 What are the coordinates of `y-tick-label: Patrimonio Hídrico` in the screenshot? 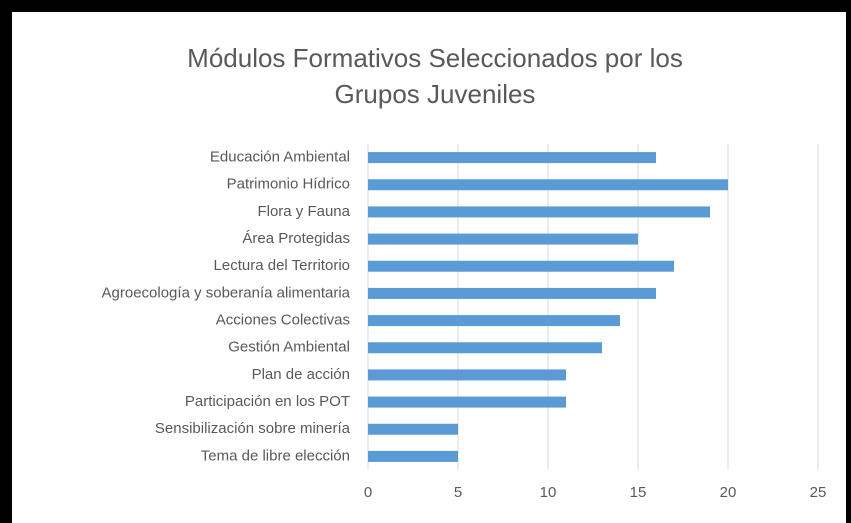 It's located at (288, 184).